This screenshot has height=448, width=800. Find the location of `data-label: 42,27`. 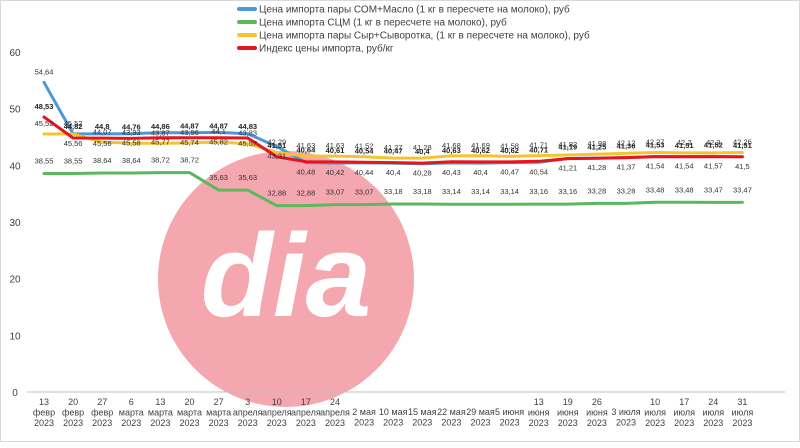

data-label: 42,27 is located at coordinates (655, 141).